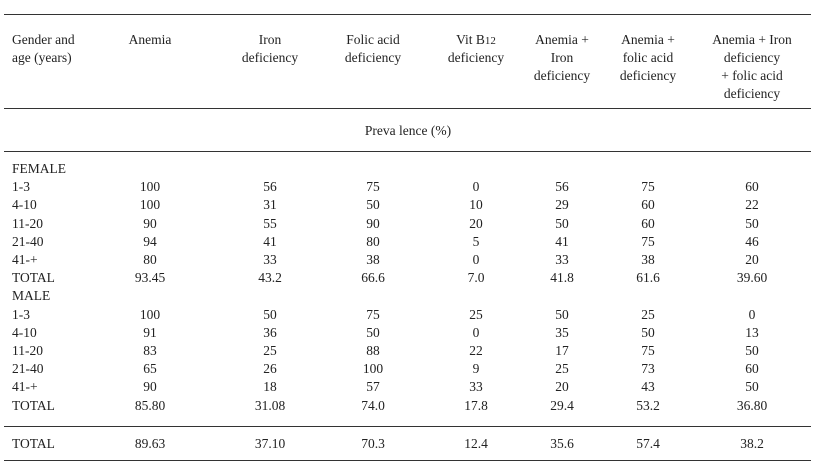 The height and width of the screenshot is (469, 815). What do you see at coordinates (21, 314) in the screenshot?
I see `row-label: 1-3` at bounding box center [21, 314].